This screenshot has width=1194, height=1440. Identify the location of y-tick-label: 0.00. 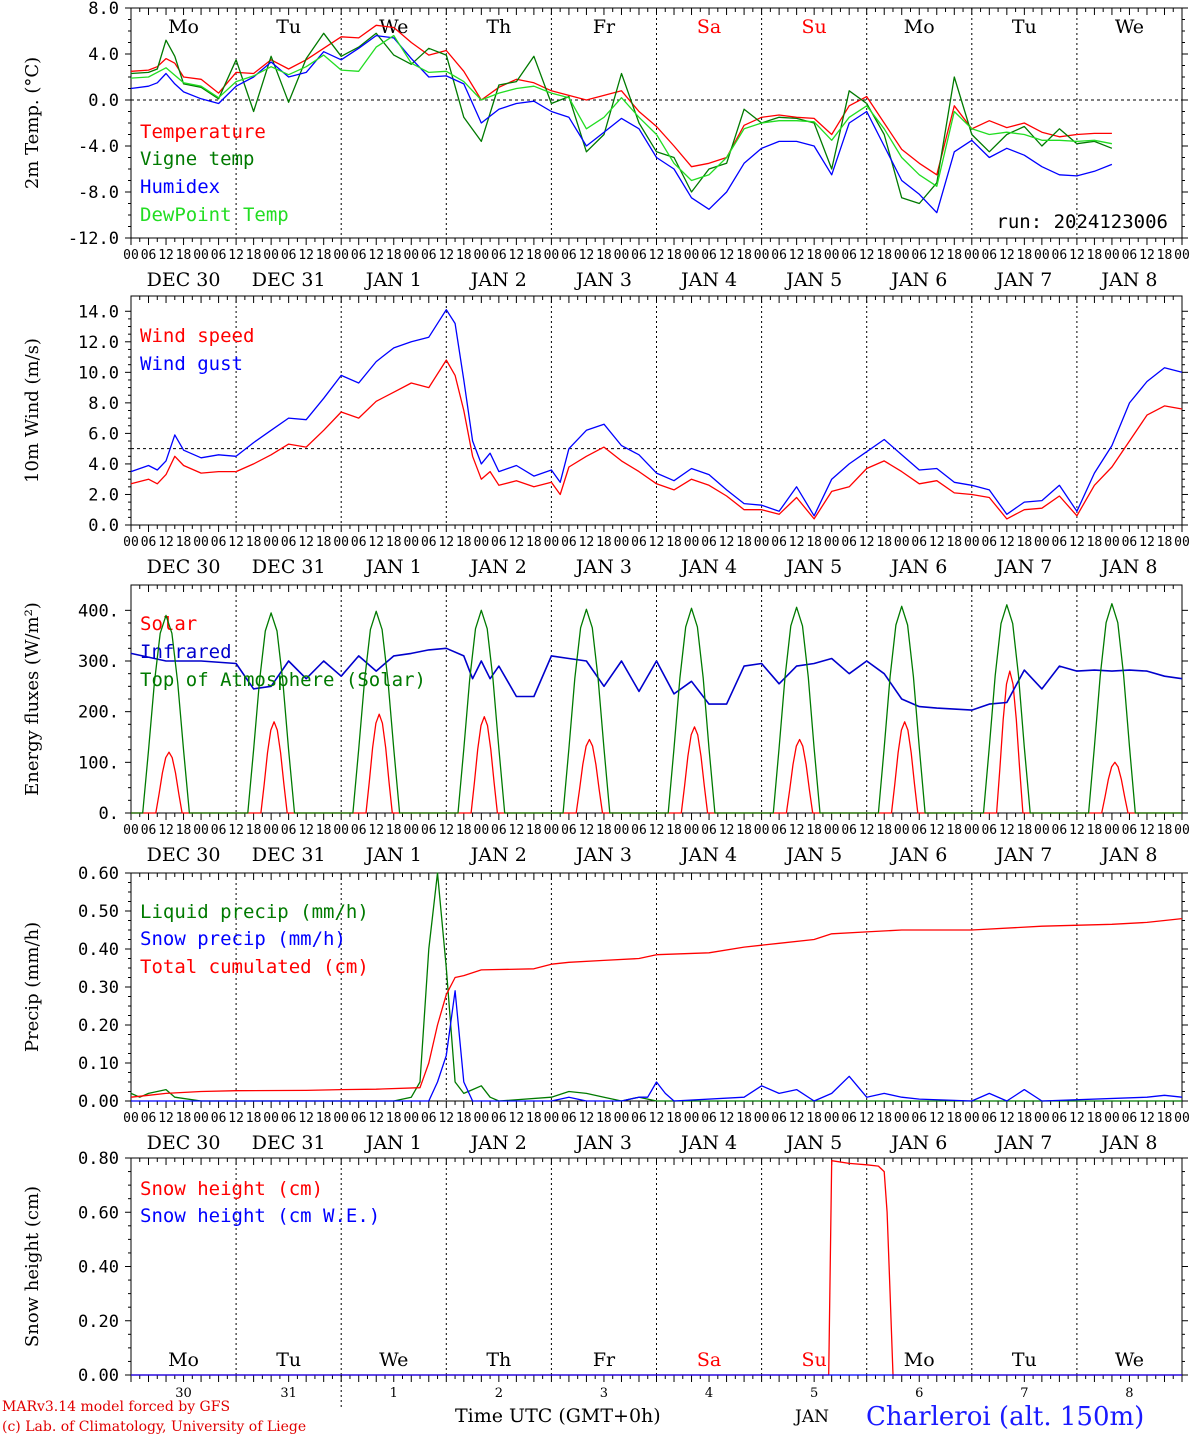
(98, 1376).